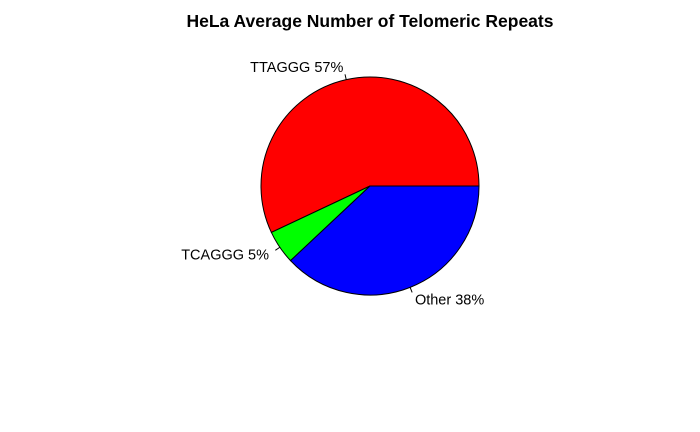 This screenshot has height=432, width=700. I want to click on chart-title: HeLa Average Number of Telomeric Repeats, so click(370, 21).